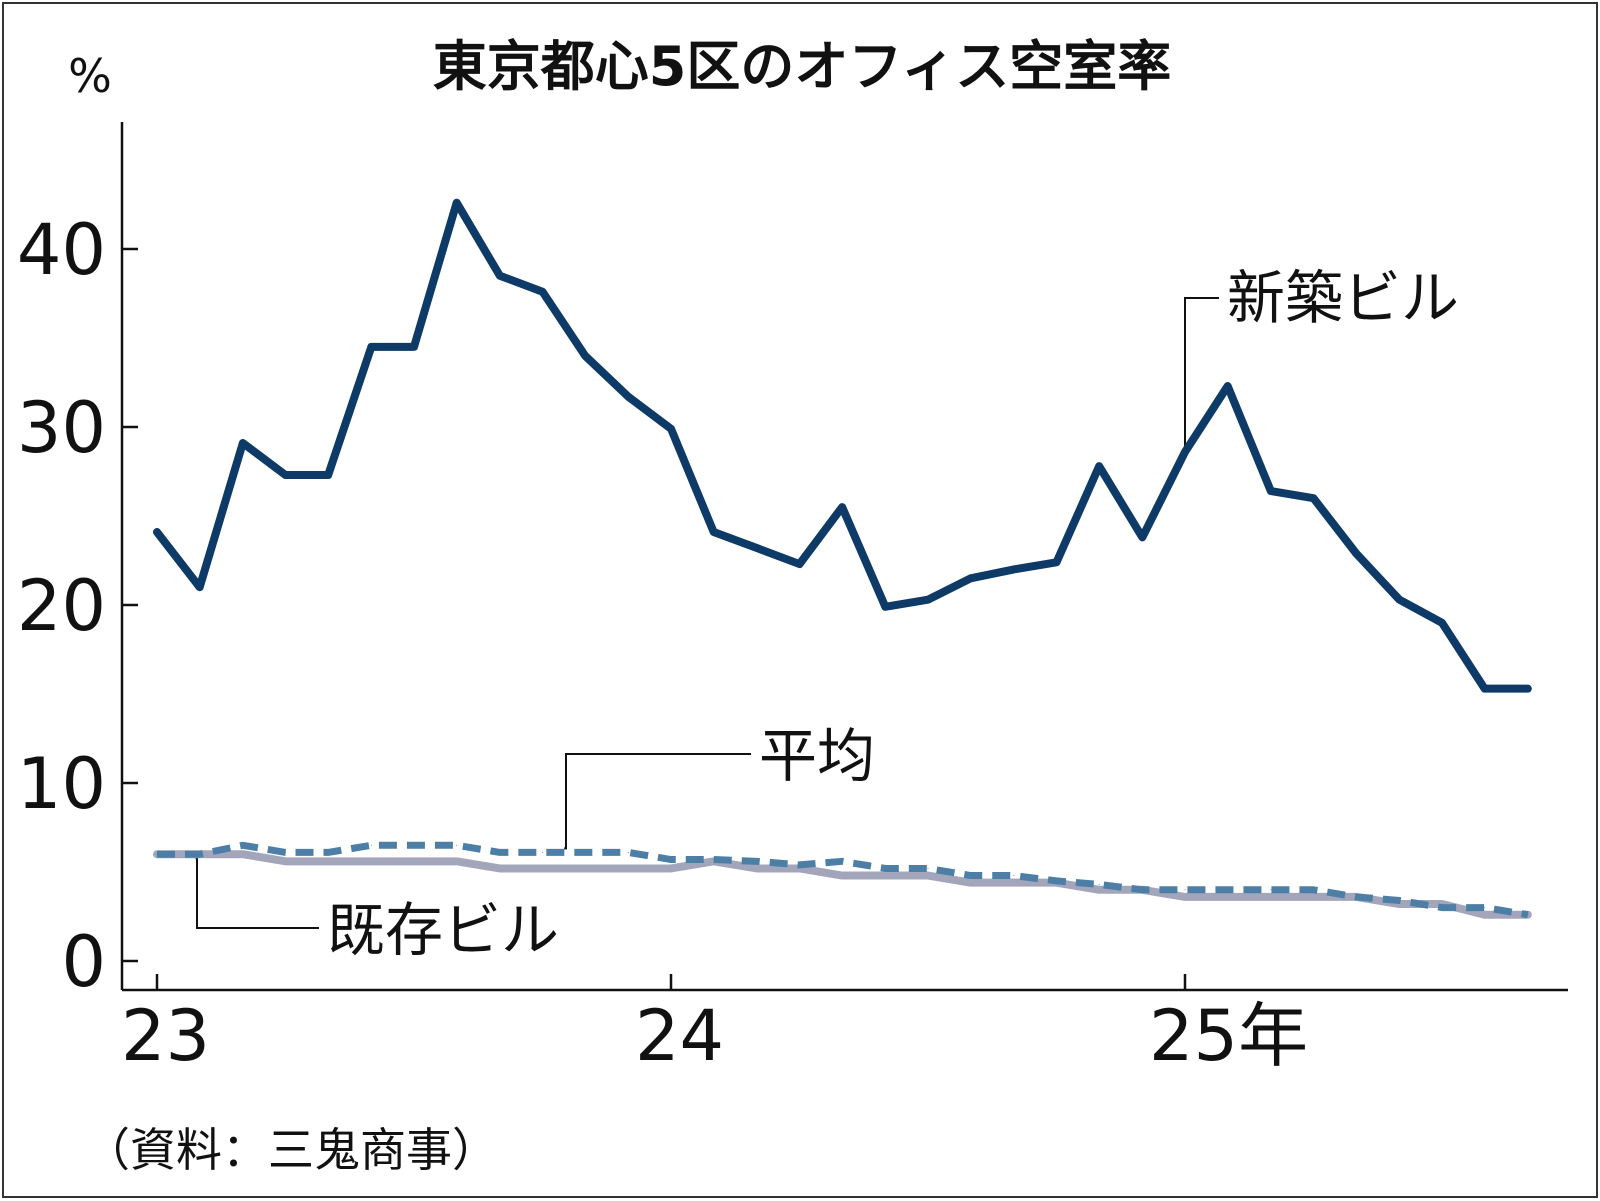 This screenshot has height=1201, width=1600. Describe the element at coordinates (443, 930) in the screenshot. I see `series-label: 既存ビル` at that location.